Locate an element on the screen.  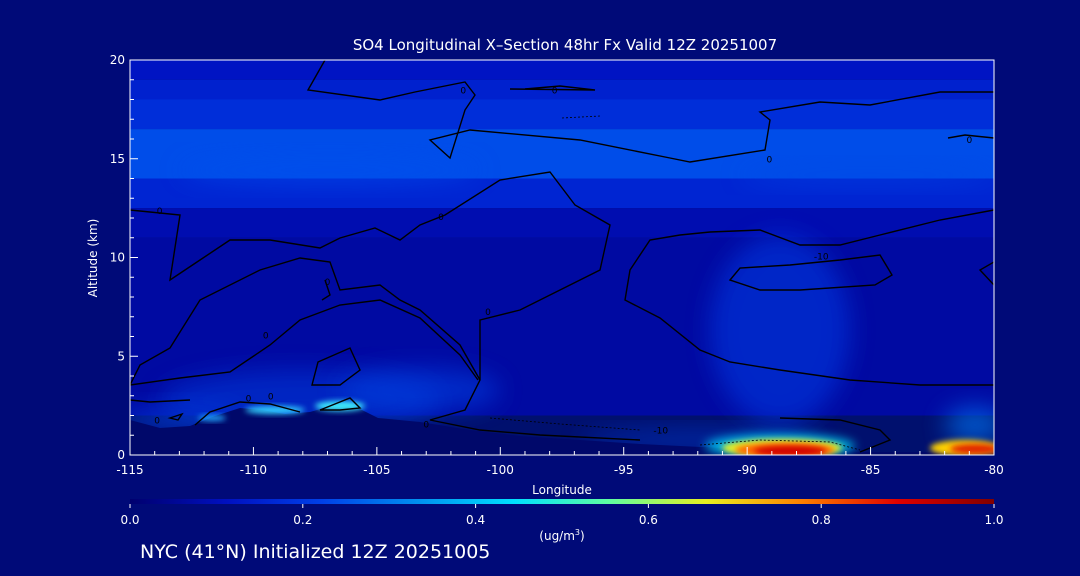
colorbar-units-close: ) is located at coordinates (582, 536).